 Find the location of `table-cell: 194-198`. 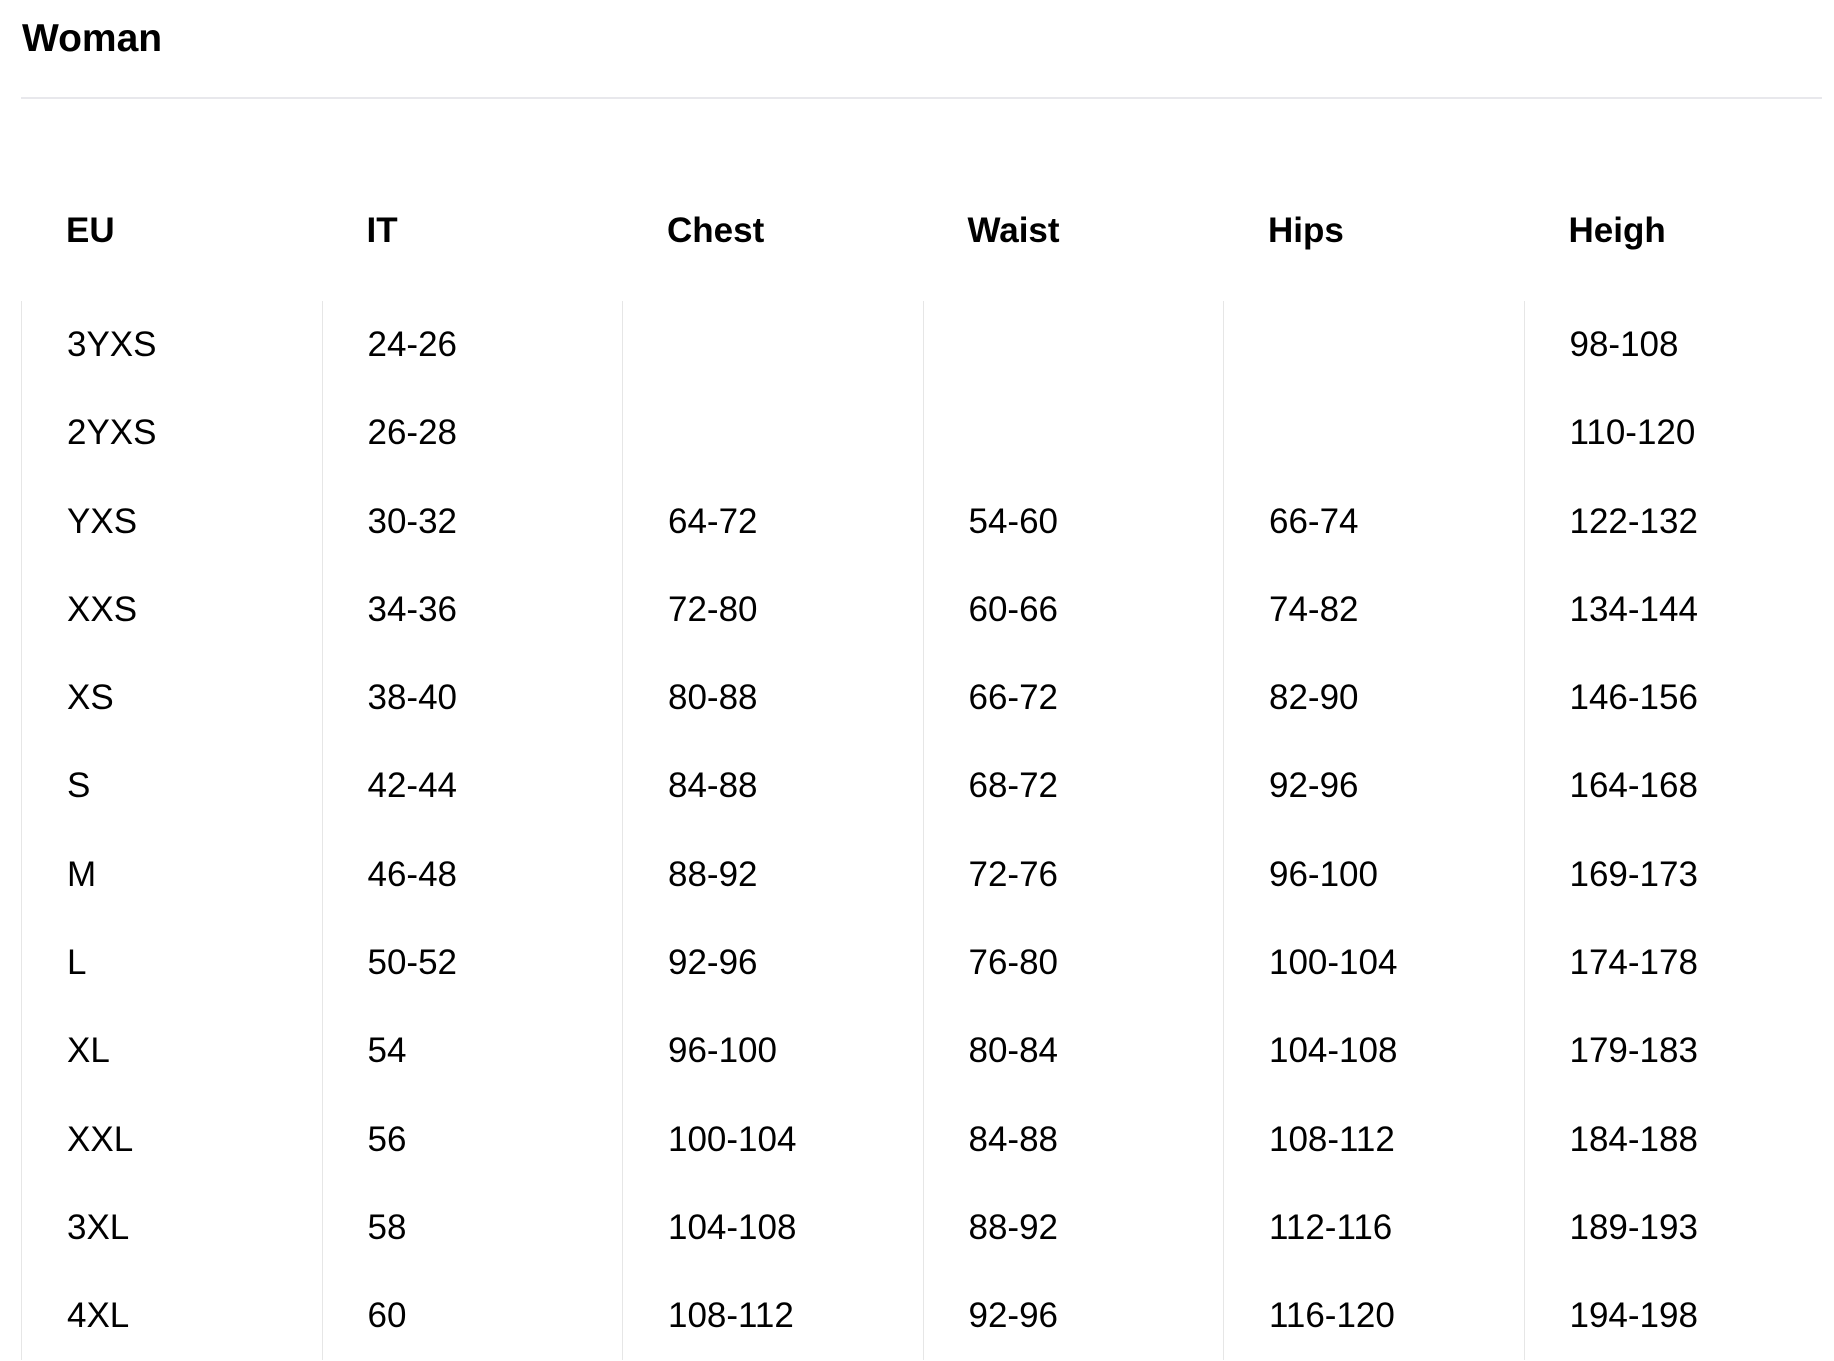

table-cell: 194-198 is located at coordinates (1633, 1316).